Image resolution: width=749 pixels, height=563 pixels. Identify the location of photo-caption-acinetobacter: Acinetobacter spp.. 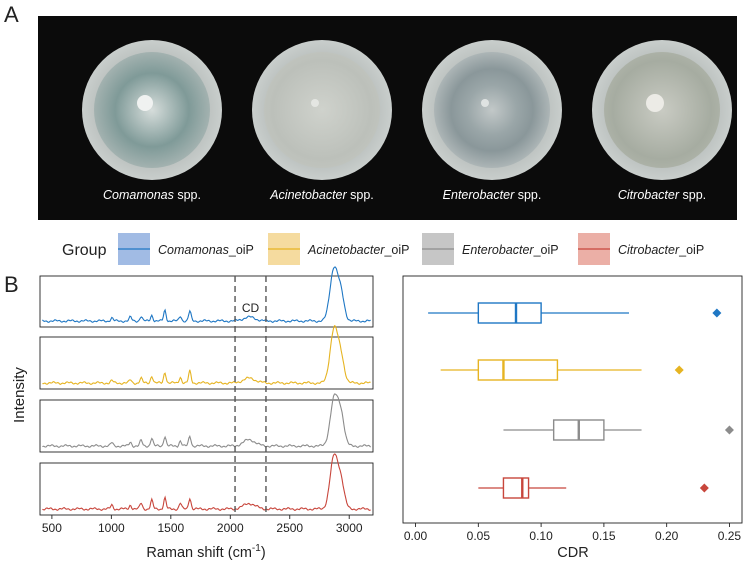
(322, 195).